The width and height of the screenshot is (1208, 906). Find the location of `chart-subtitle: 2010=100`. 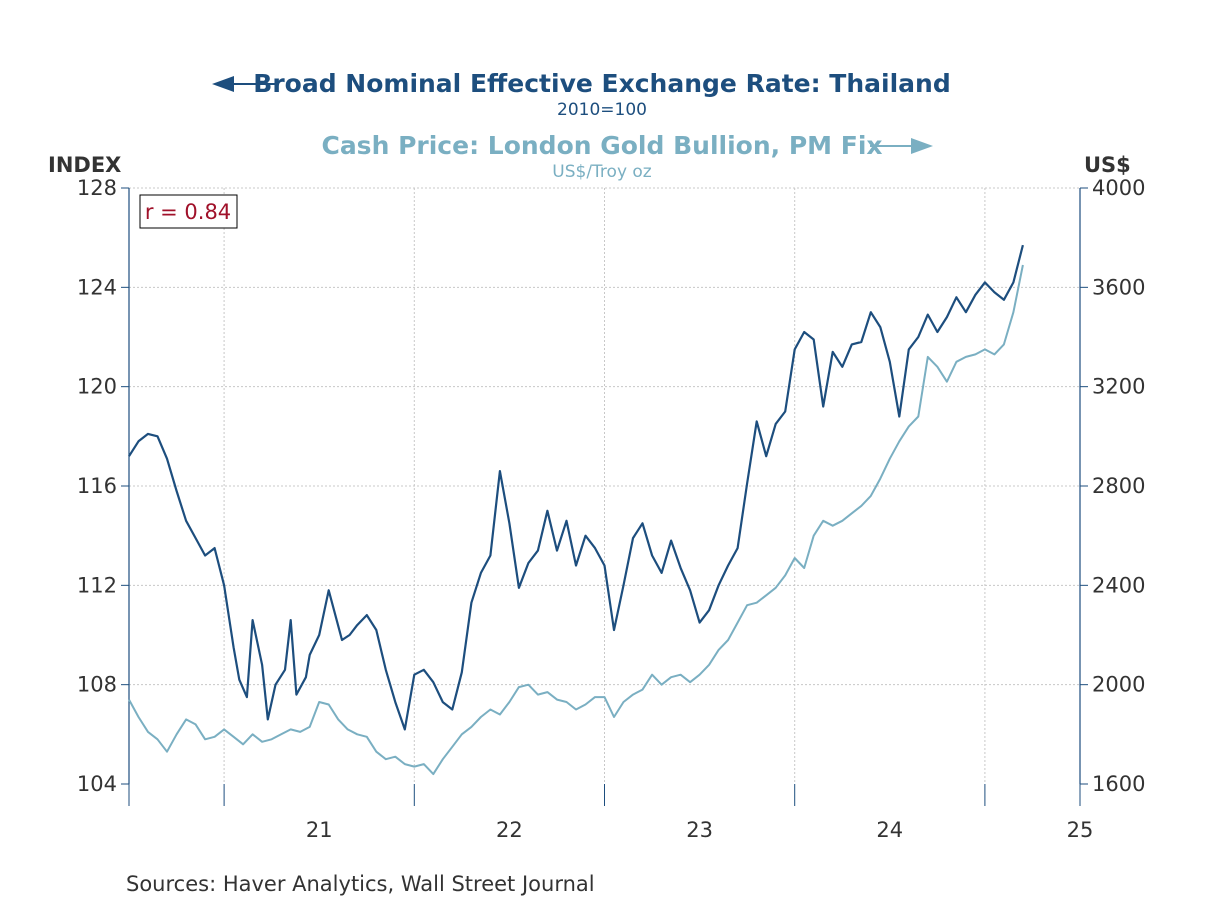

chart-subtitle: 2010=100 is located at coordinates (602, 110).